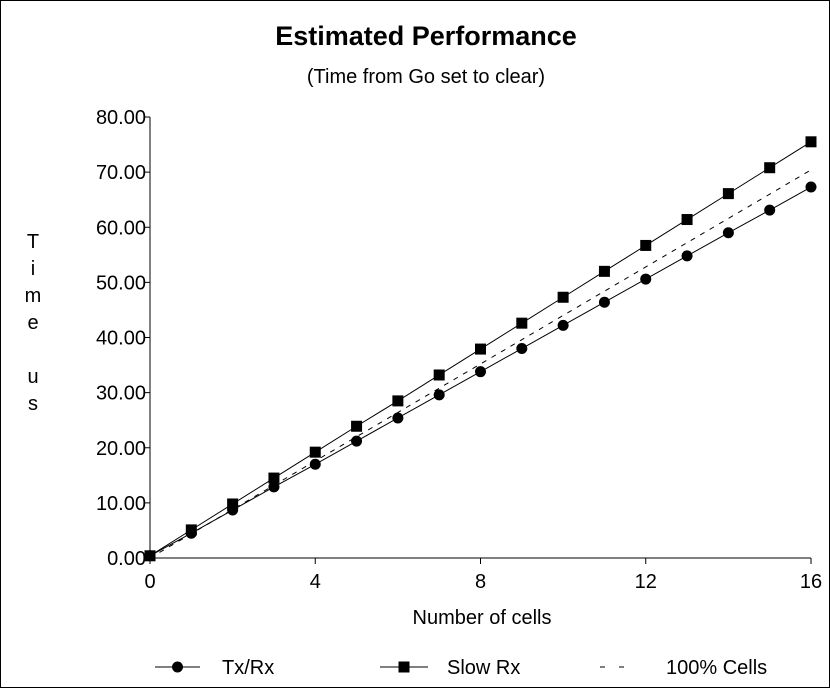 This screenshot has height=688, width=830. I want to click on y-axis-label-char: e, so click(32, 323).